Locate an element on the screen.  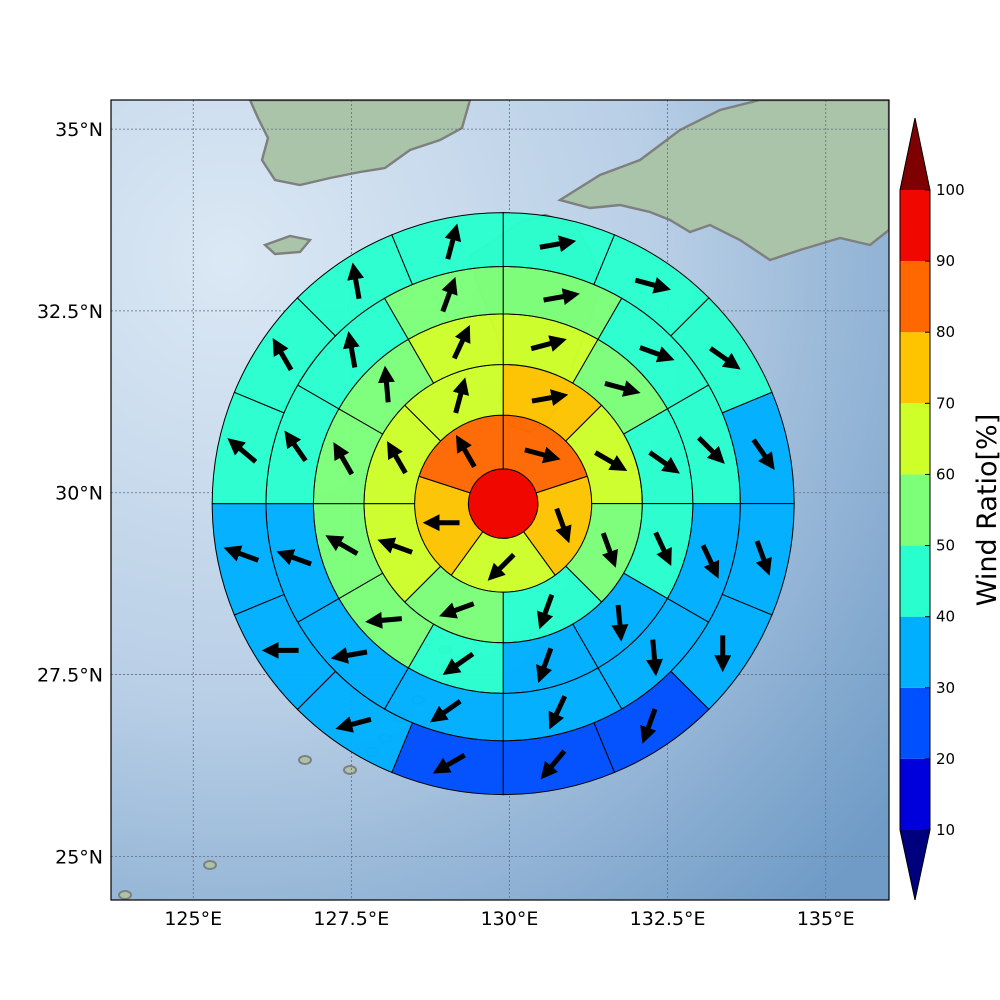
colorbar-tick-label: 20 is located at coordinates (945, 759).